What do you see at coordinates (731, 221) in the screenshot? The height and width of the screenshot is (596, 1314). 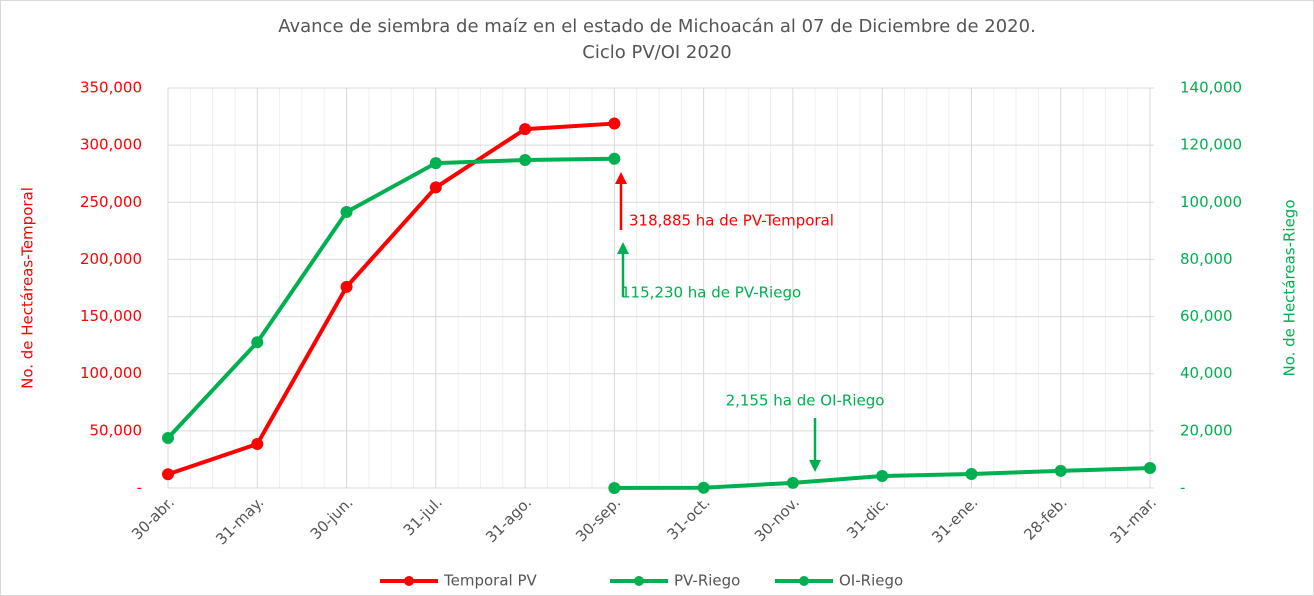 I see `annotation: 318,885 ha de PV-Temporal` at bounding box center [731, 221].